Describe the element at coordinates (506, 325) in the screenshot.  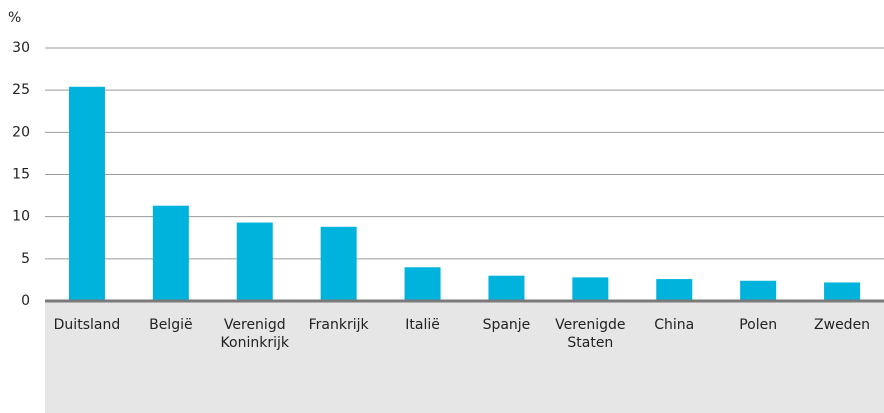
I see `x-tick-label: Spanje` at that location.